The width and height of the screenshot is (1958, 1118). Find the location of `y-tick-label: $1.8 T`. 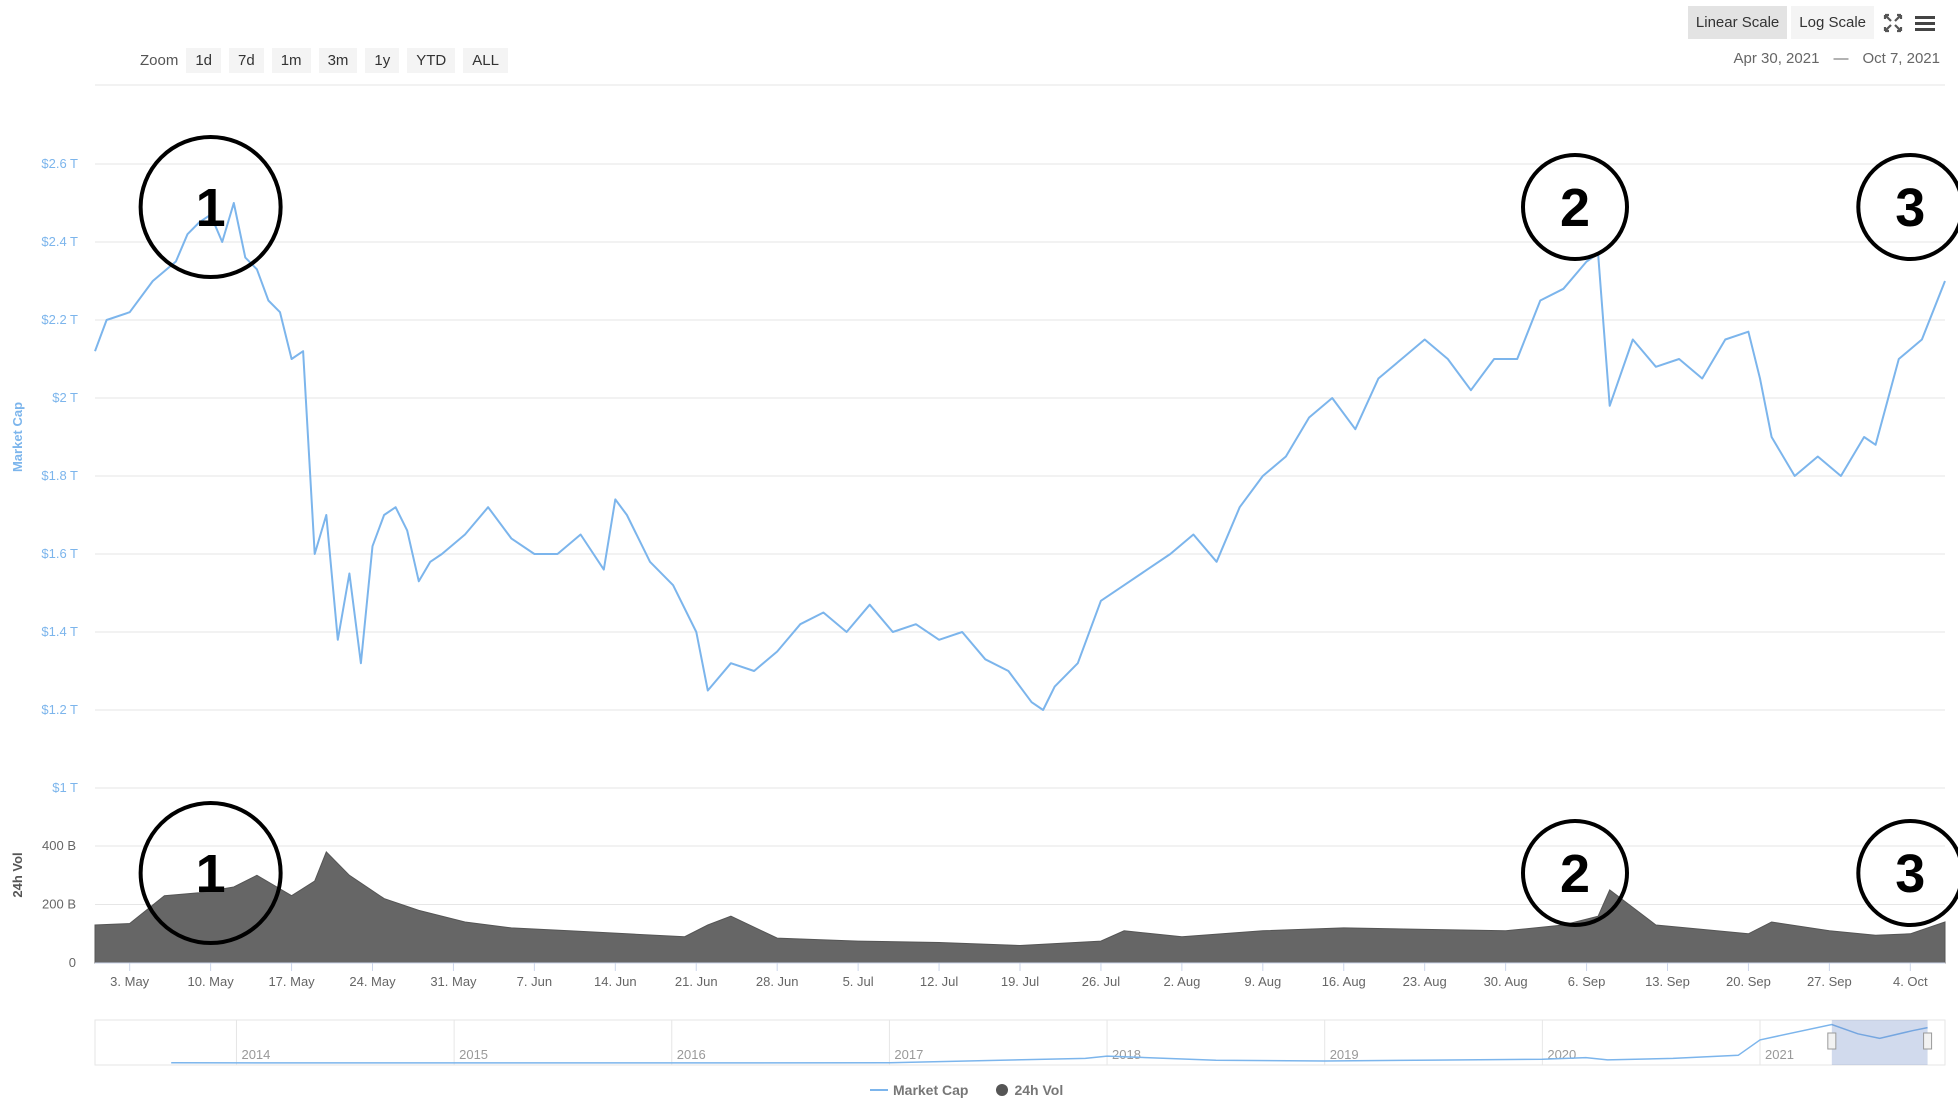

y-tick-label: $1.8 T is located at coordinates (59, 475).